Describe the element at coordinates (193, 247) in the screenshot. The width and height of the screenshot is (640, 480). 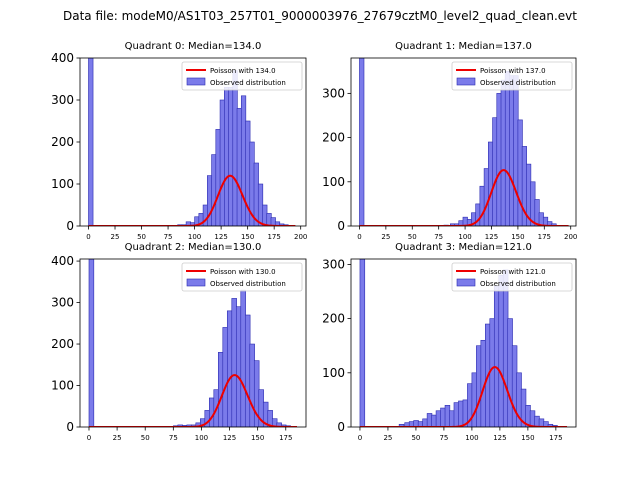
I see `panel-title: Quadrant 2: Median=130.0` at that location.